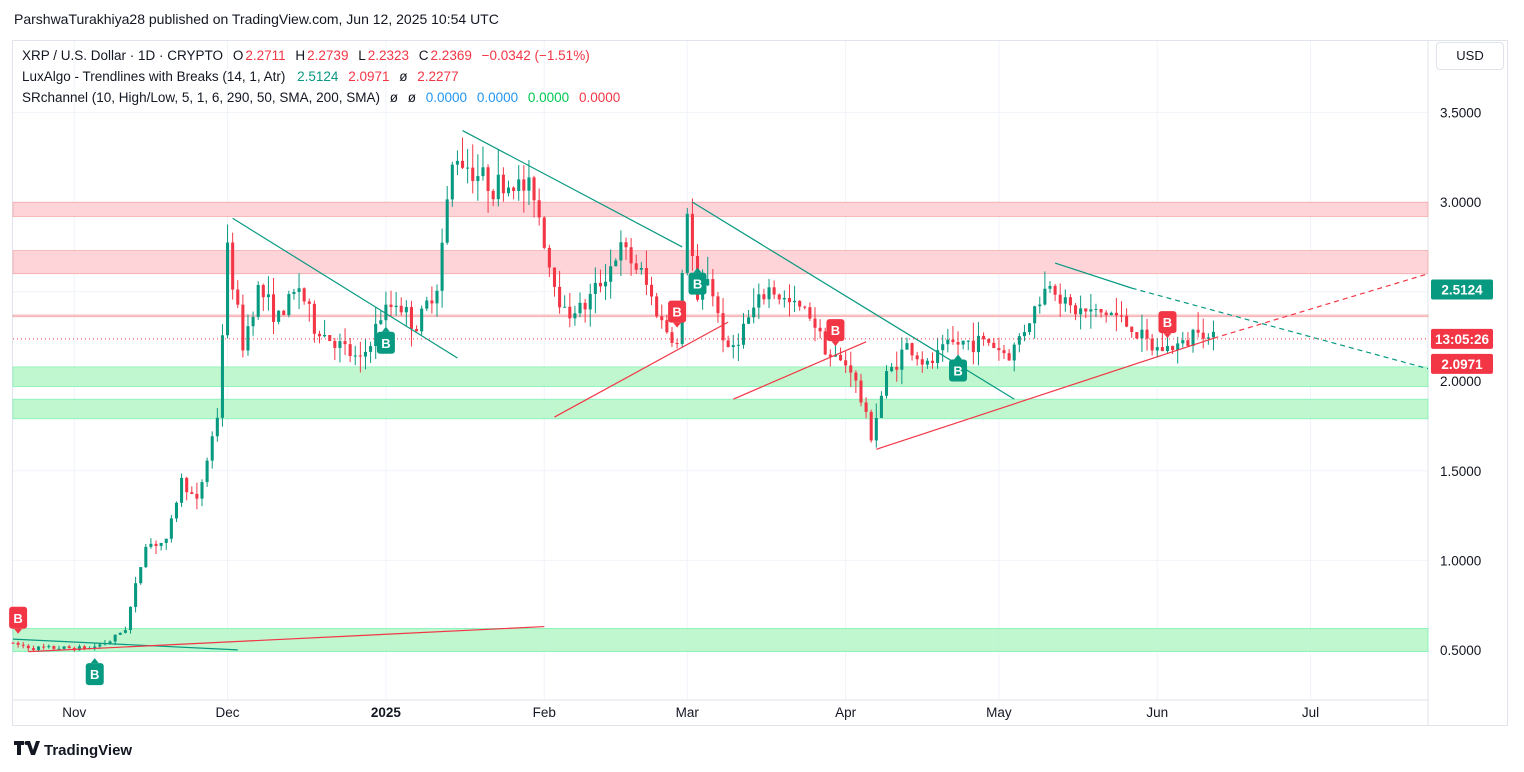 The image size is (1524, 772). Describe the element at coordinates (1462, 363) in the screenshot. I see `price-axis-tag: 2.0971` at that location.